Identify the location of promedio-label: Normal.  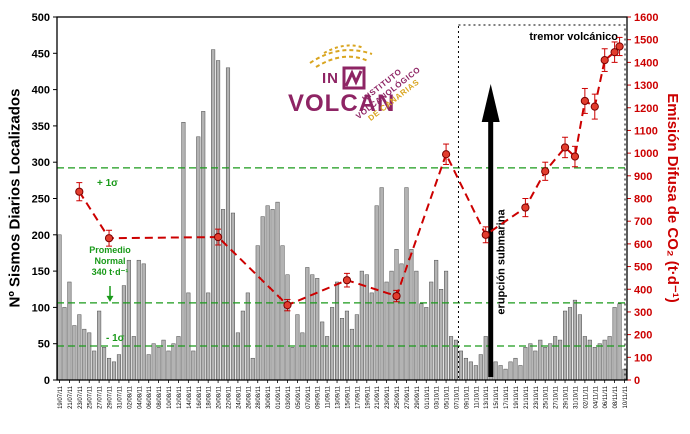
(109, 261).